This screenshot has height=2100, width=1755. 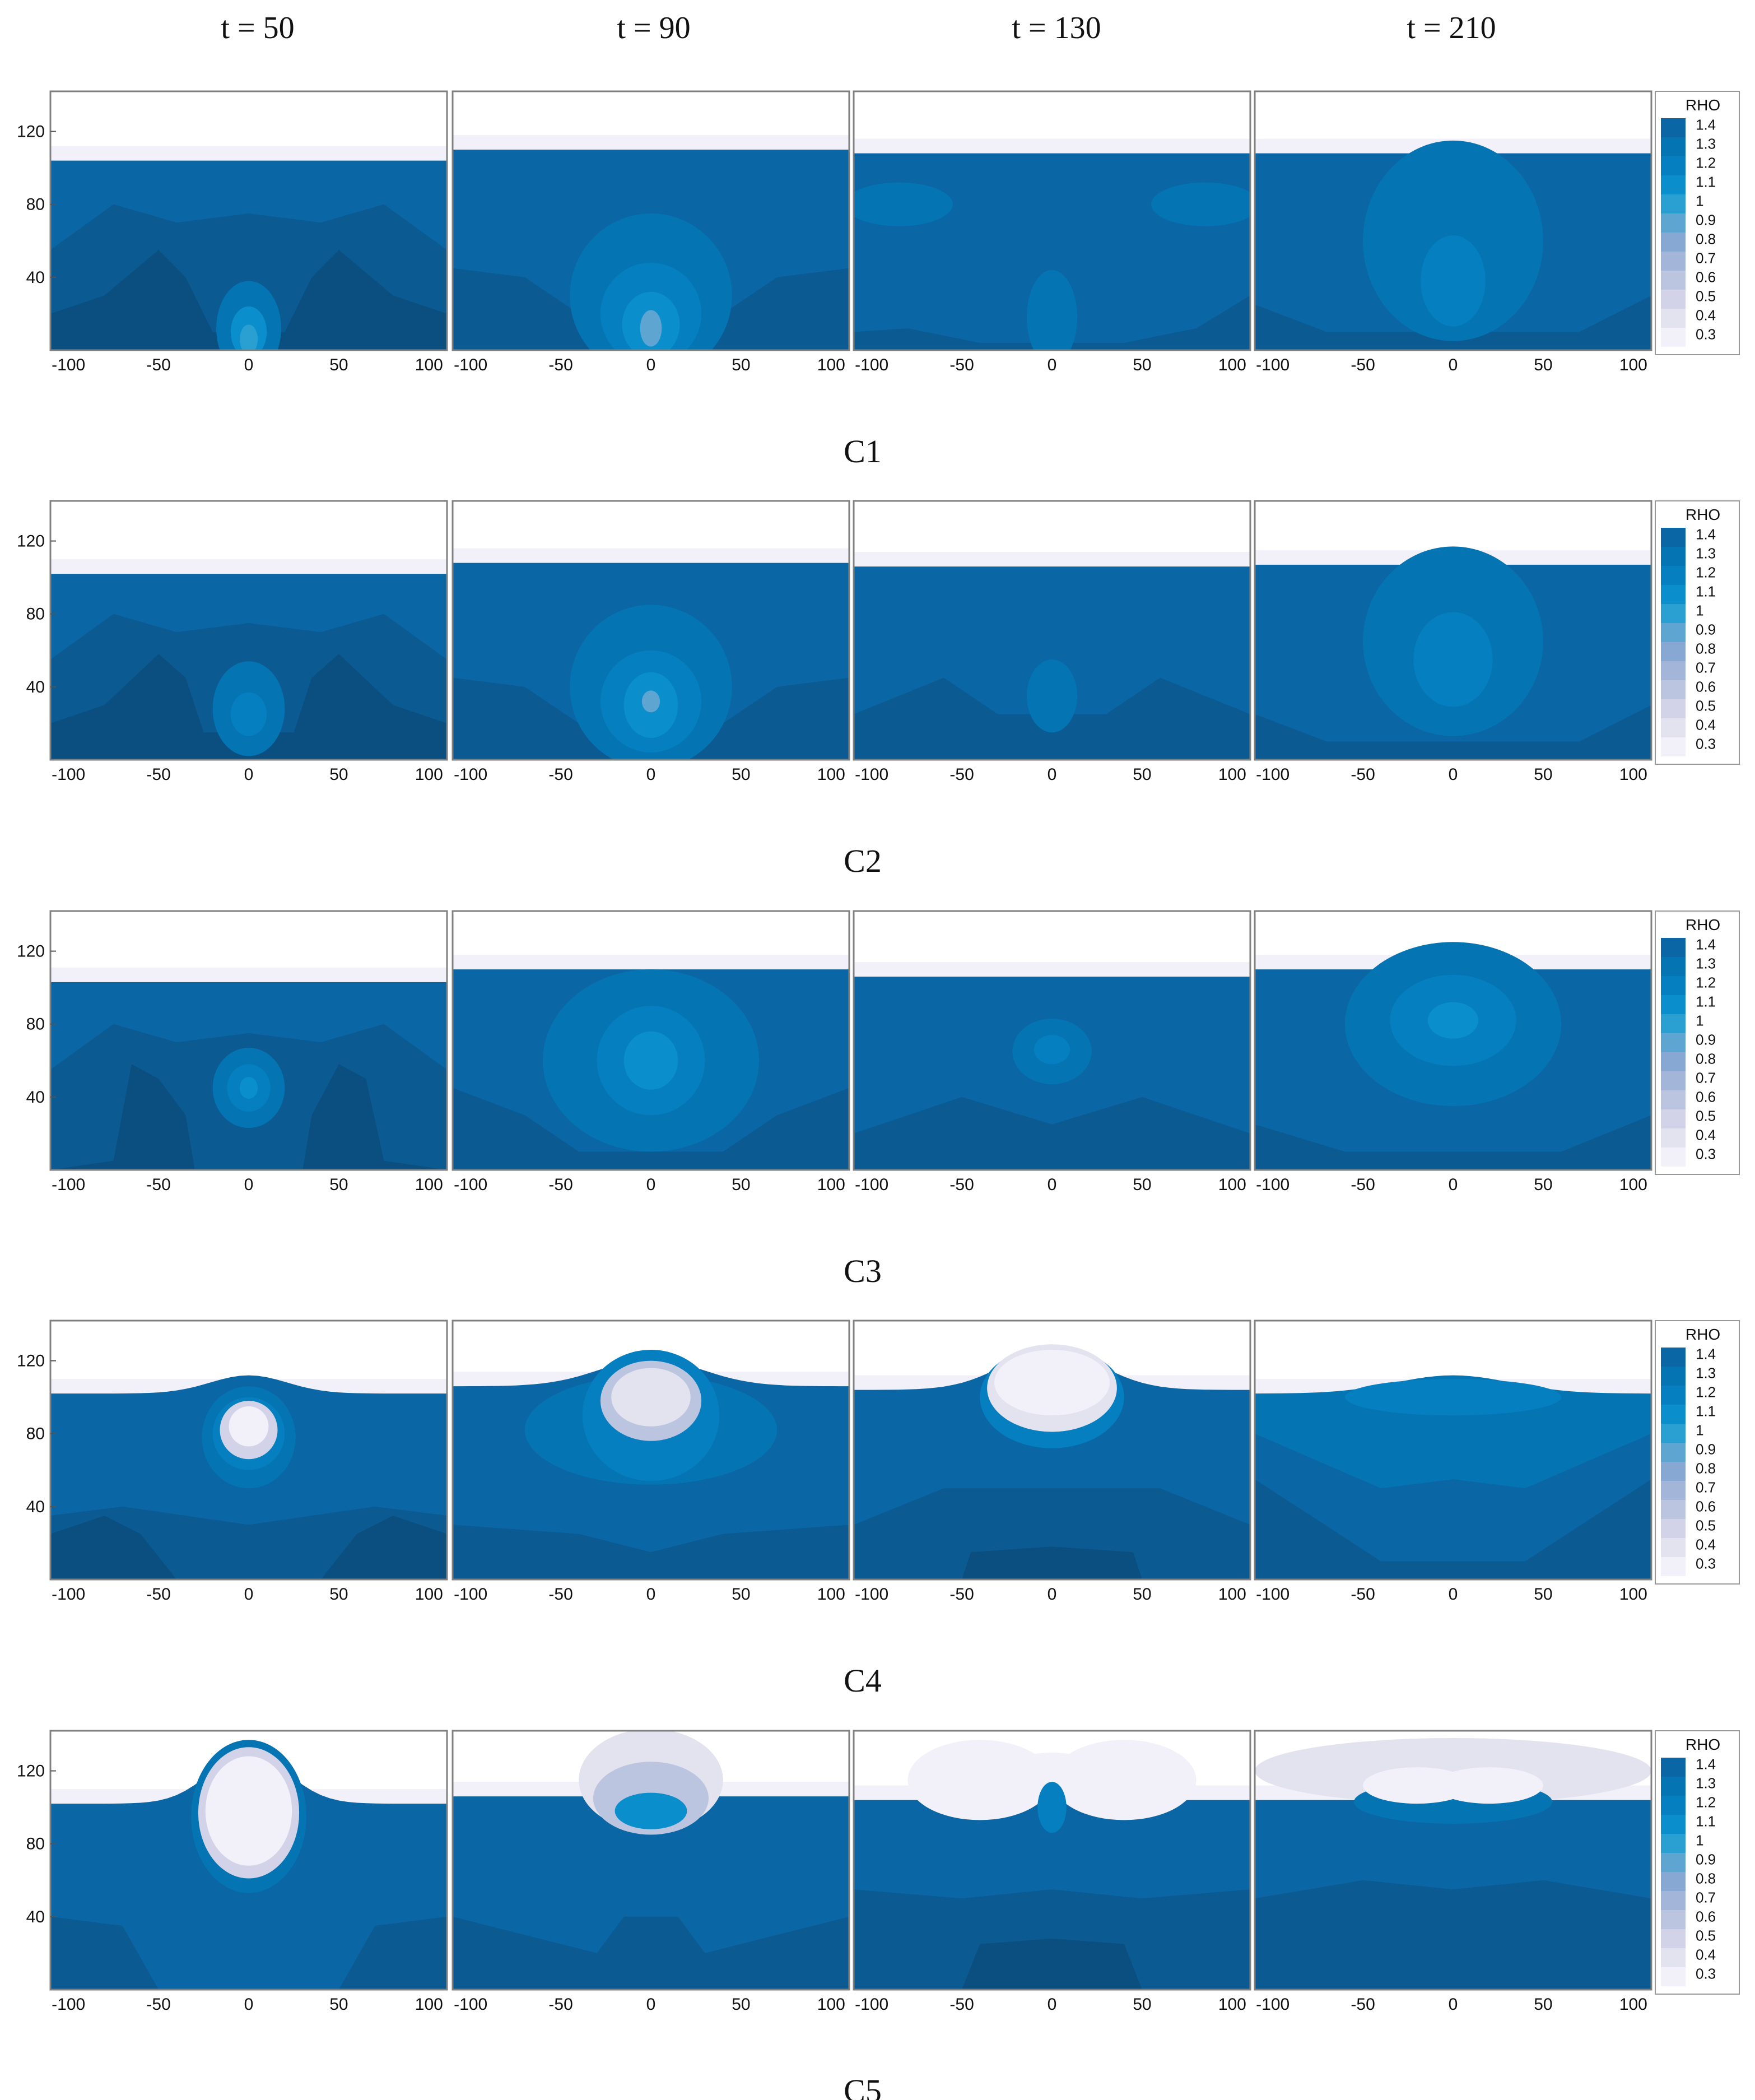 I want to click on case-label: C5, so click(x=863, y=2086).